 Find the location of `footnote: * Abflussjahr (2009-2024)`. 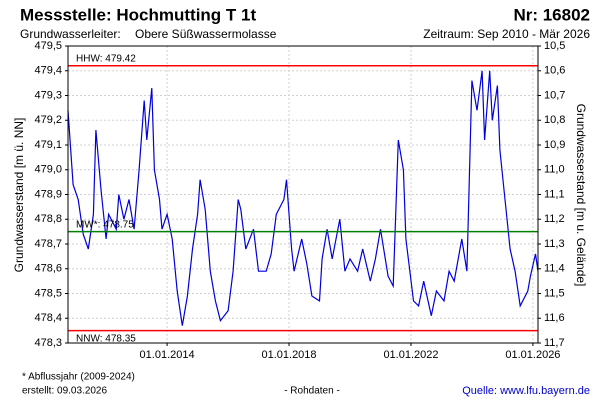

footnote: * Abflussjahr (2009-2024) is located at coordinates (78, 377).